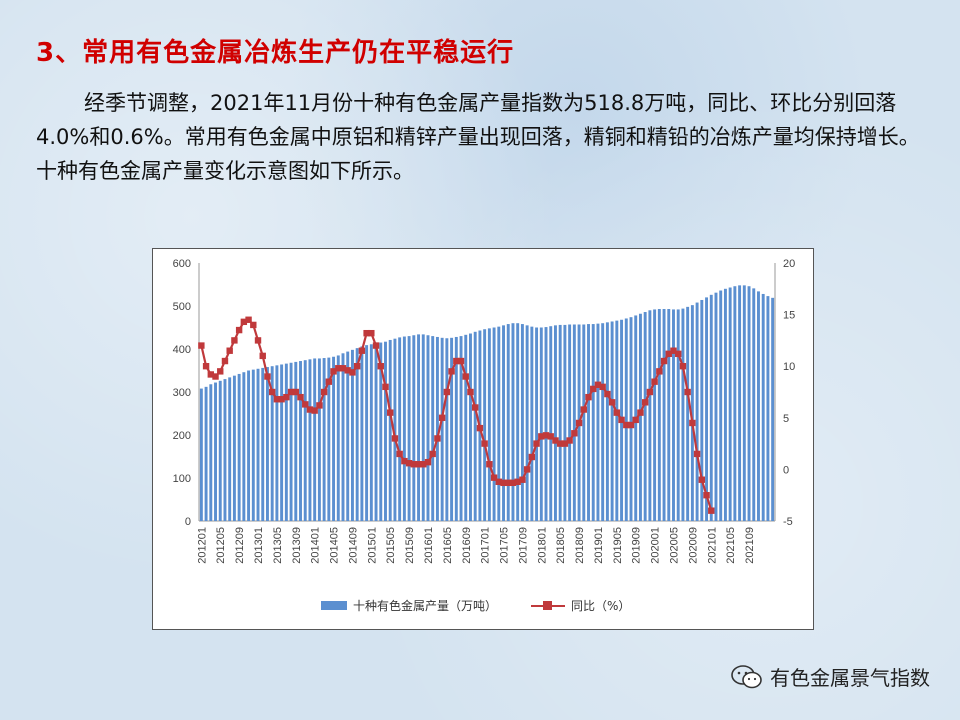 The image size is (960, 720). I want to click on left-axis-tick-label: 200, so click(182, 436).